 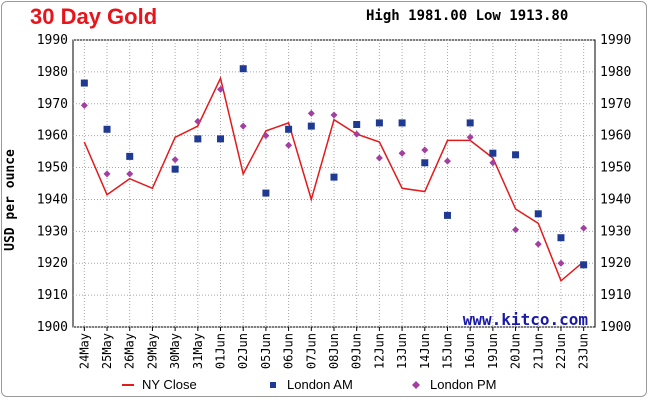 What do you see at coordinates (447, 351) in the screenshot?
I see `x-tick-label: 15Jun` at bounding box center [447, 351].